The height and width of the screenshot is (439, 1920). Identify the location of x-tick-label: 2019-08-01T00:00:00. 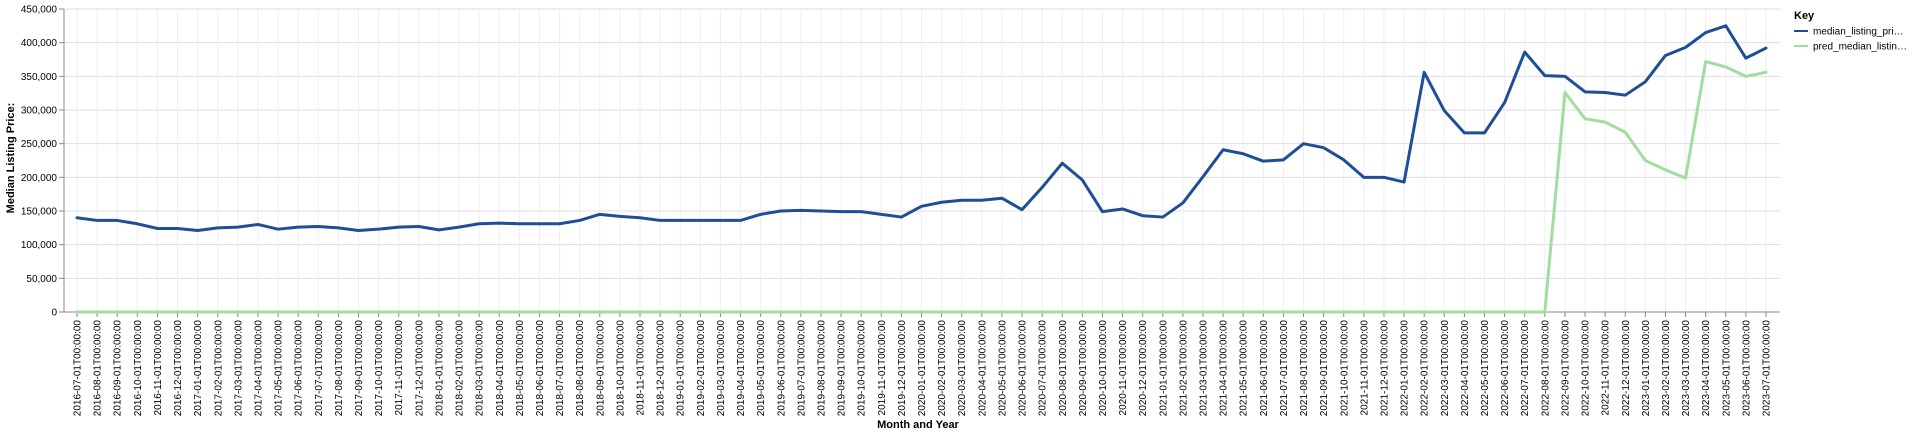
(821, 368).